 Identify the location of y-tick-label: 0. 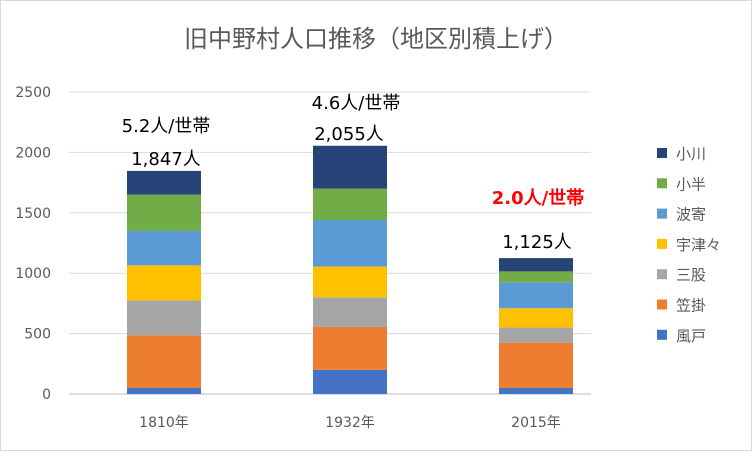
(46, 395).